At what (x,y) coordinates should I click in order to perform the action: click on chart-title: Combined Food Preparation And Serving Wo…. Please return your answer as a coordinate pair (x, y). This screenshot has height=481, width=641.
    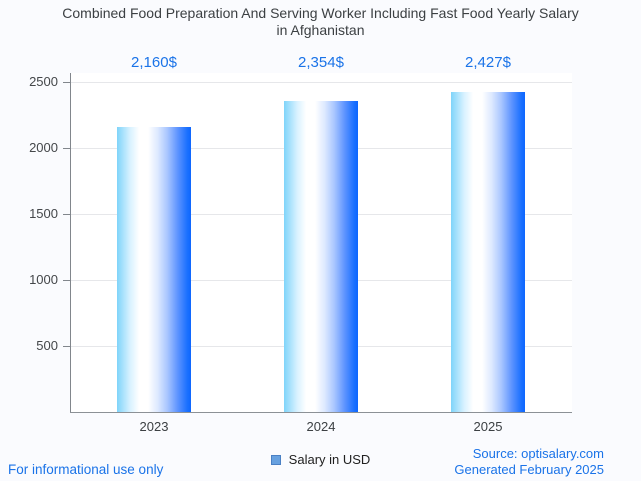
    Looking at the image, I should click on (320, 22).